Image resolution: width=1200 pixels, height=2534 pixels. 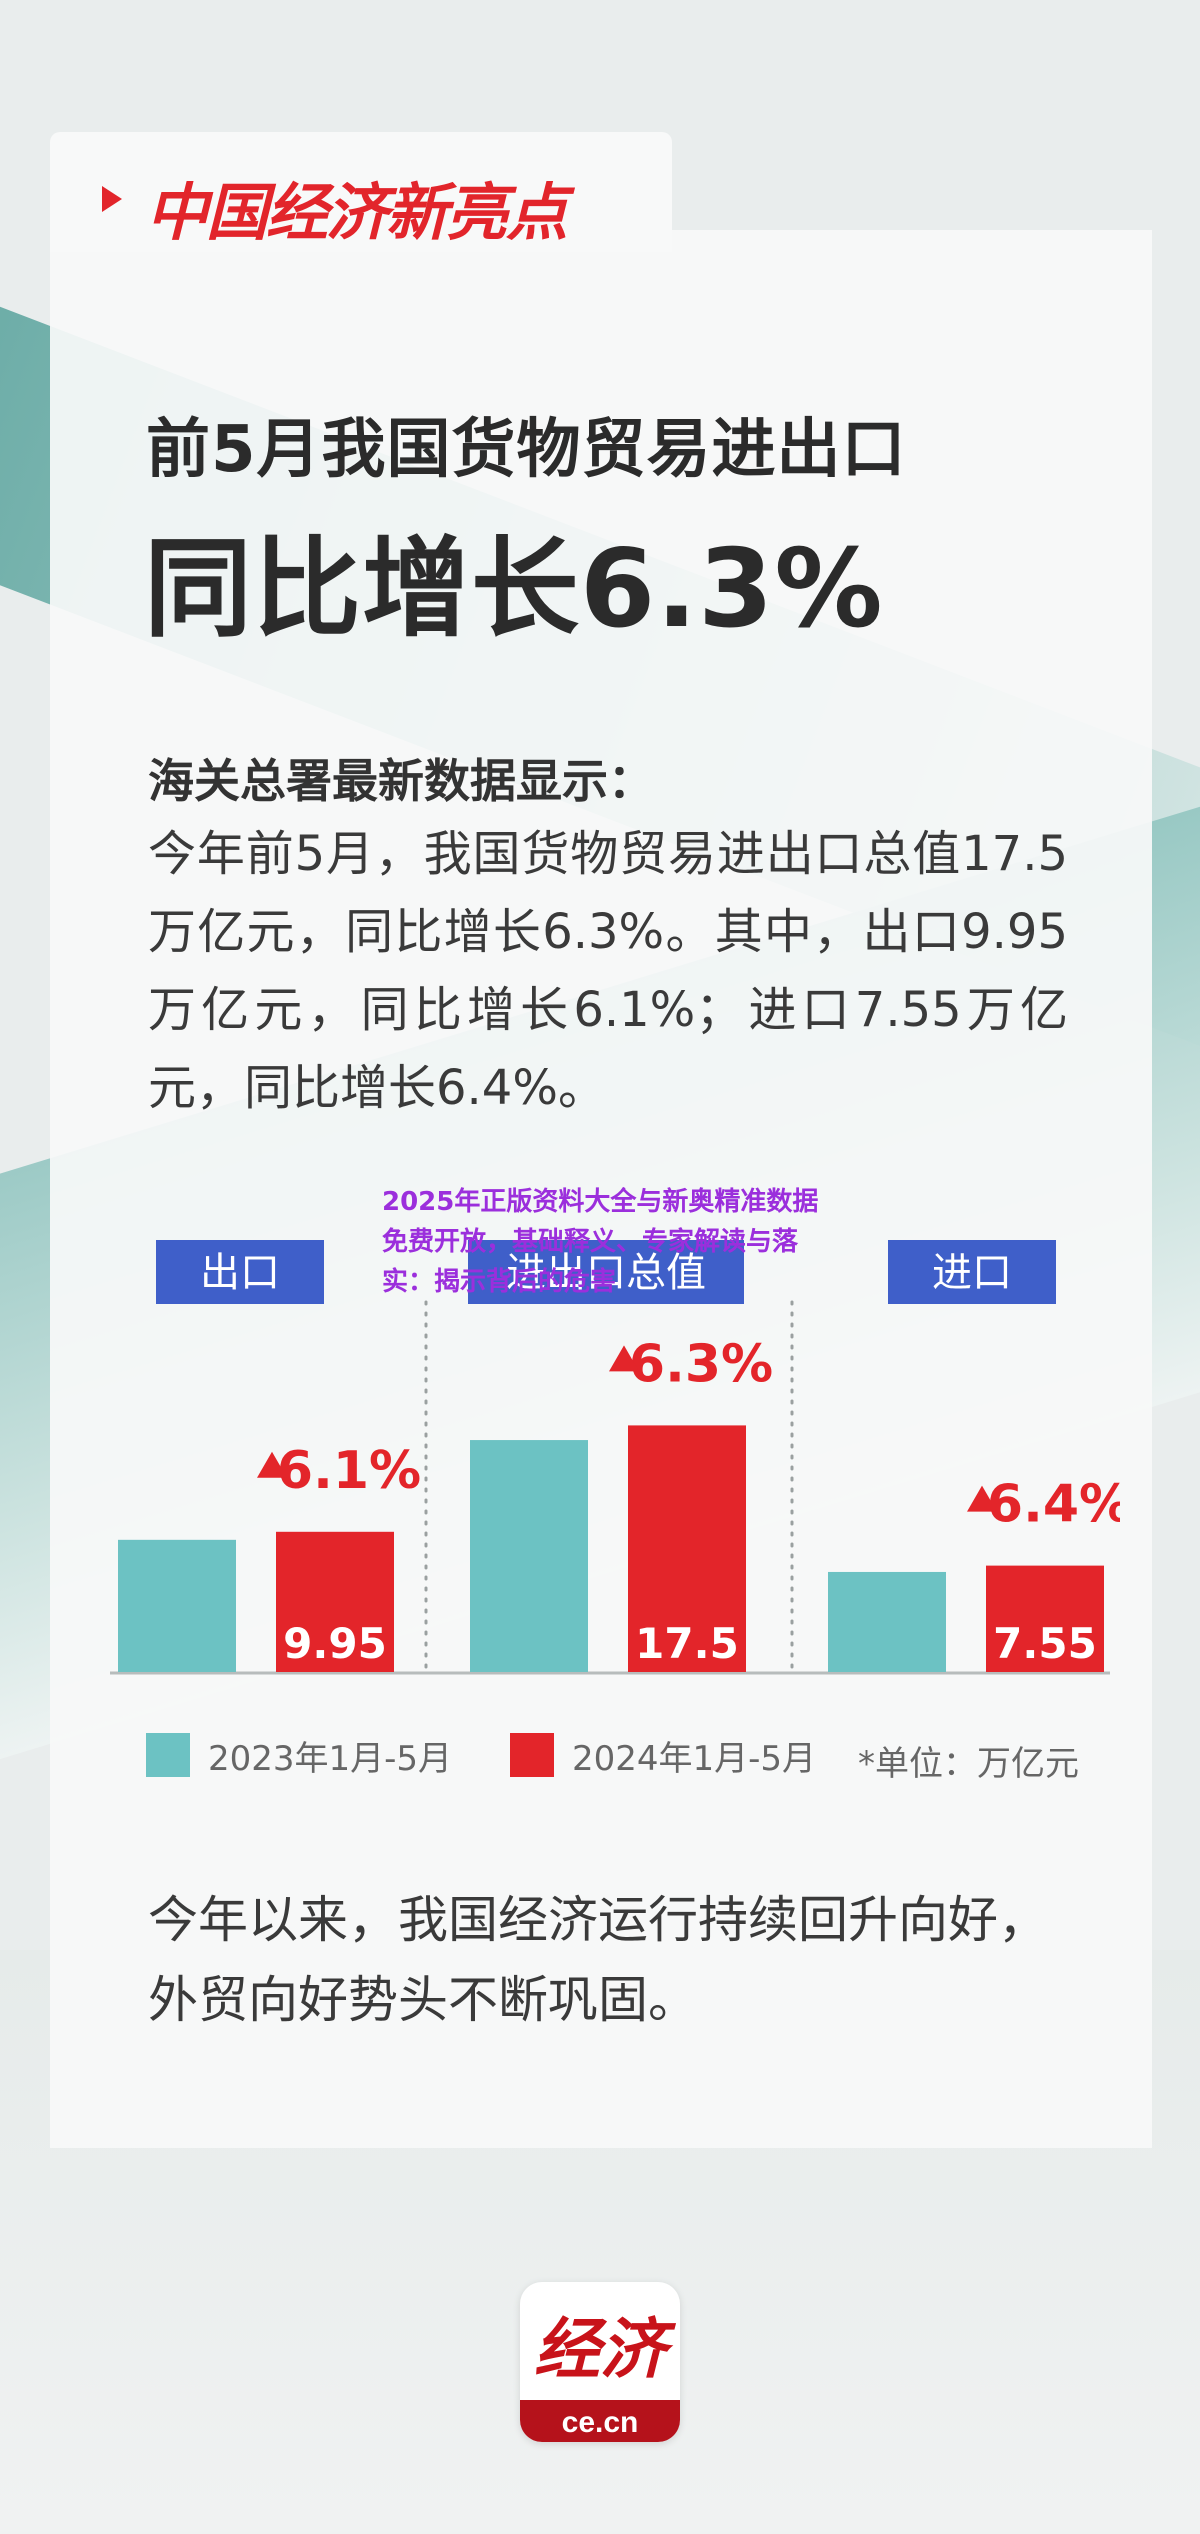 I want to click on logo-url: ce.cn, so click(x=600, y=2422).